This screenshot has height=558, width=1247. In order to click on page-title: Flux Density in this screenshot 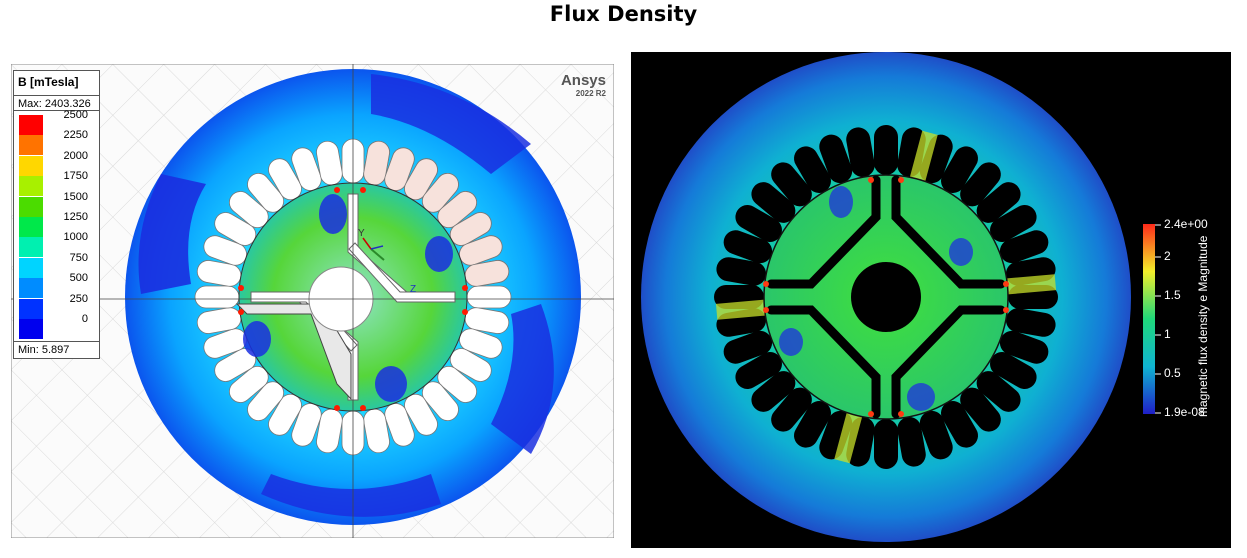, I will do `click(623, 14)`.